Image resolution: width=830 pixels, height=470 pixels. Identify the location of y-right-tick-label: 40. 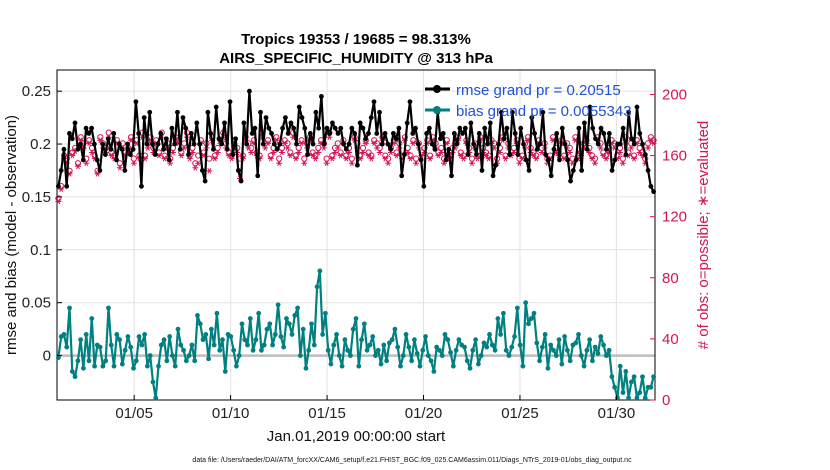
(670, 339).